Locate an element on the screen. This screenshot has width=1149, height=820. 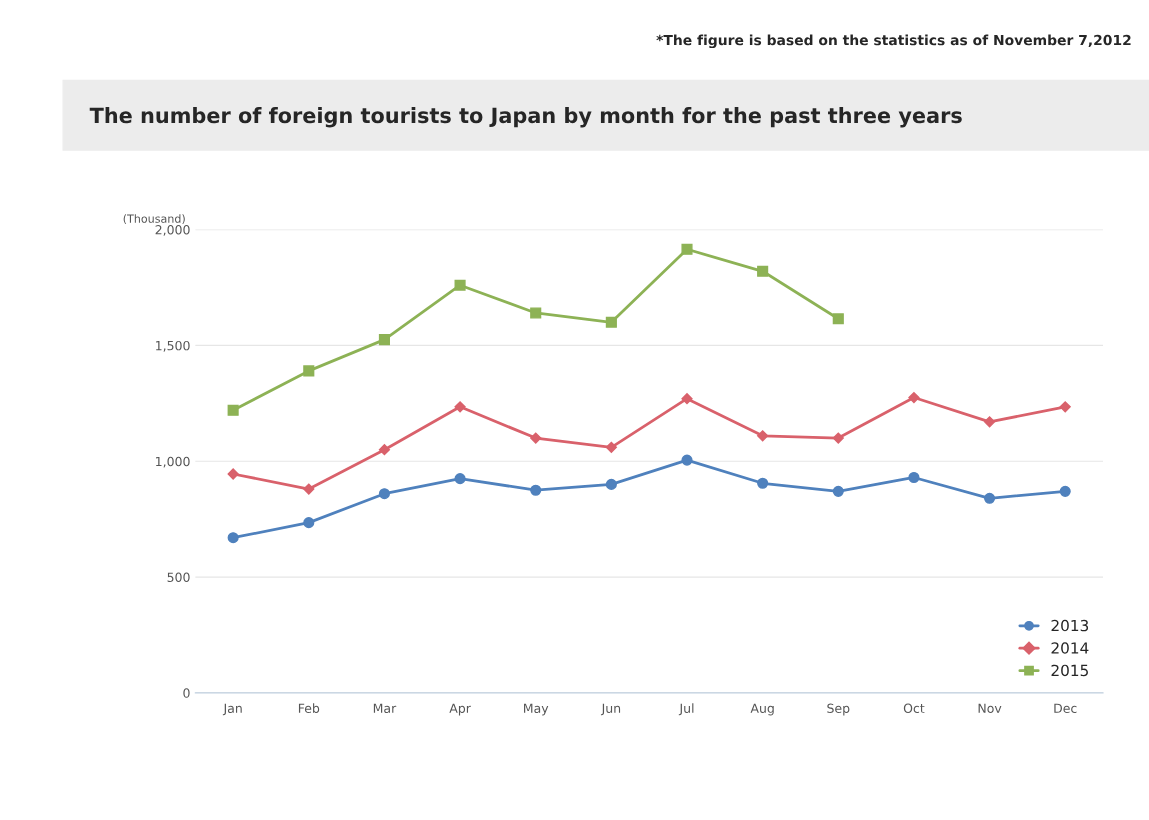
x-tick-label: Feb is located at coordinates (309, 708).